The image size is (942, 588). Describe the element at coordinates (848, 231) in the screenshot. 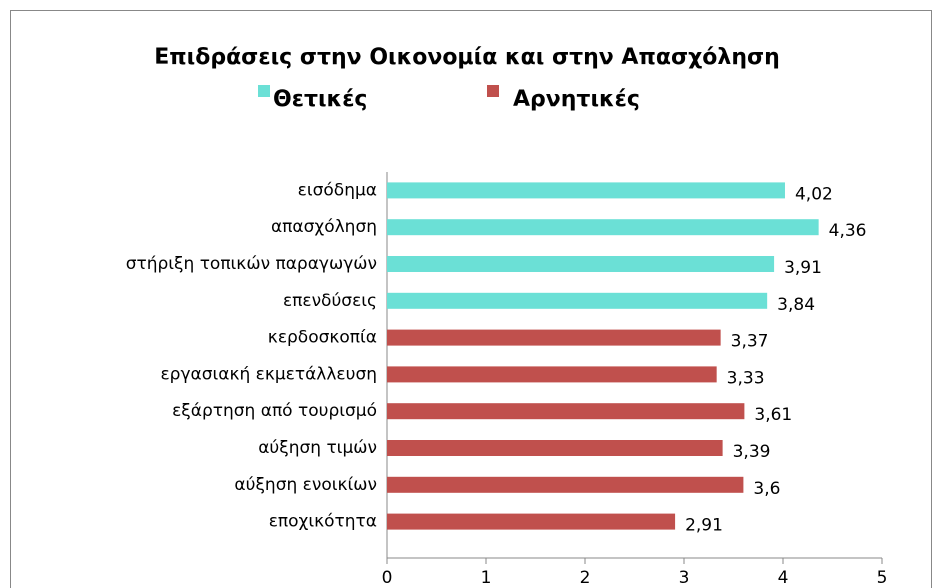

I see `data-label: 4,36` at that location.